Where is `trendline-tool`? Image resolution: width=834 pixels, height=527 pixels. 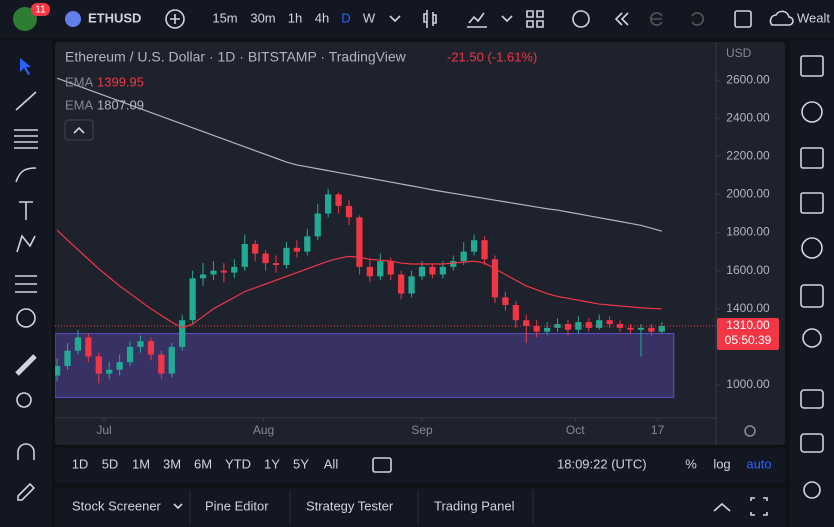 trendline-tool is located at coordinates (26, 101).